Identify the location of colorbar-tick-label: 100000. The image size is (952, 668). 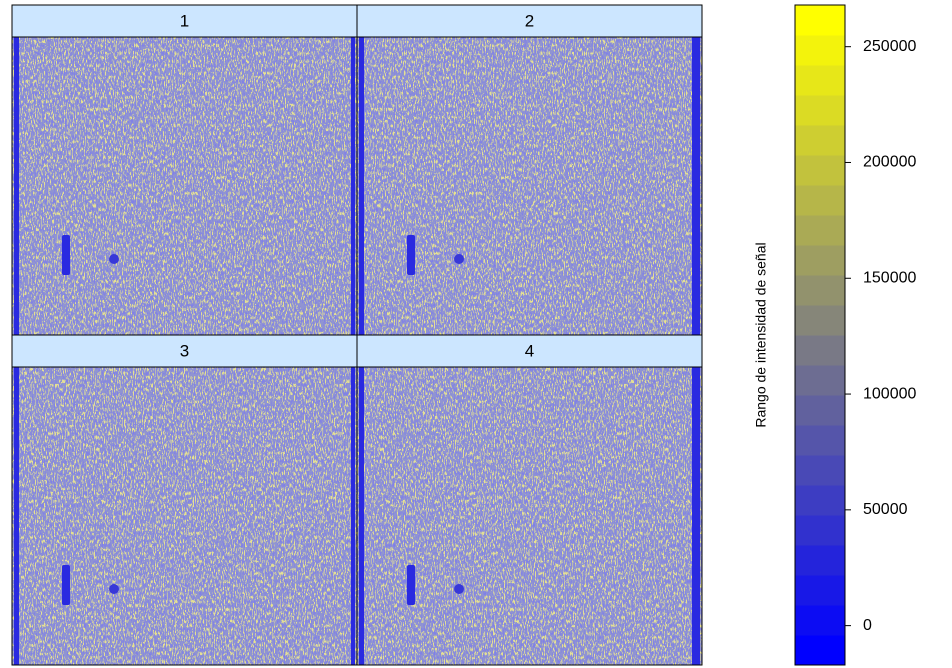
(889, 393).